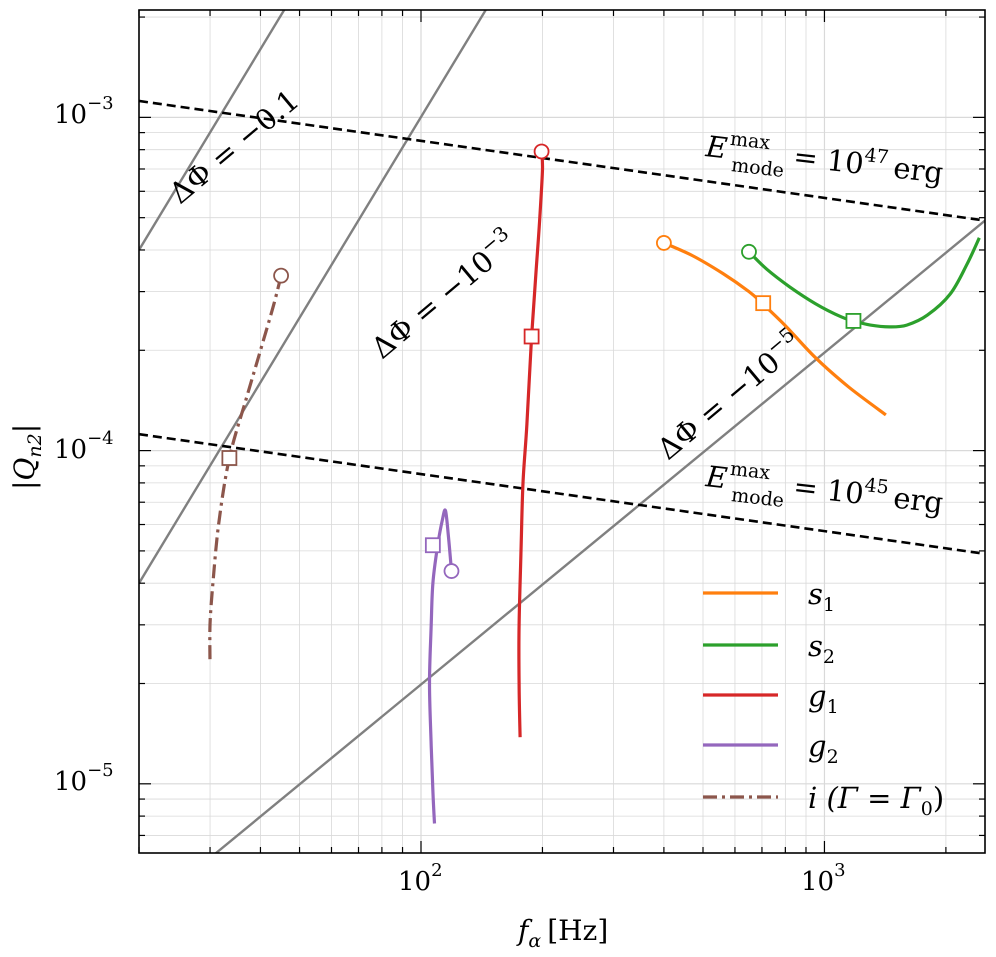 The image size is (996, 957). Describe the element at coordinates (531, 444) in the screenshot. I see `series-line-g1` at that location.